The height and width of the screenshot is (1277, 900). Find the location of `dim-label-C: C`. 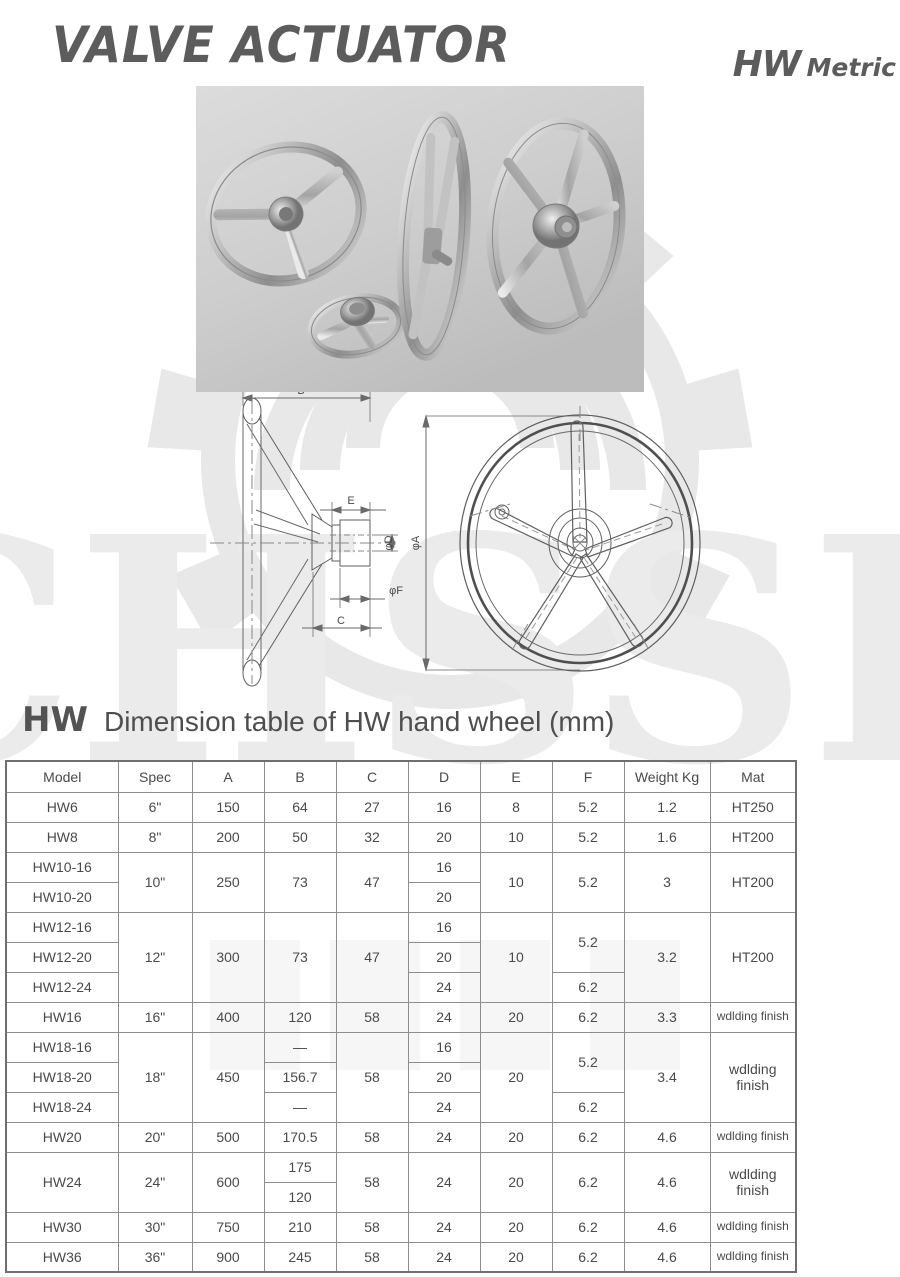

dim-label-C: C is located at coordinates (341, 621).